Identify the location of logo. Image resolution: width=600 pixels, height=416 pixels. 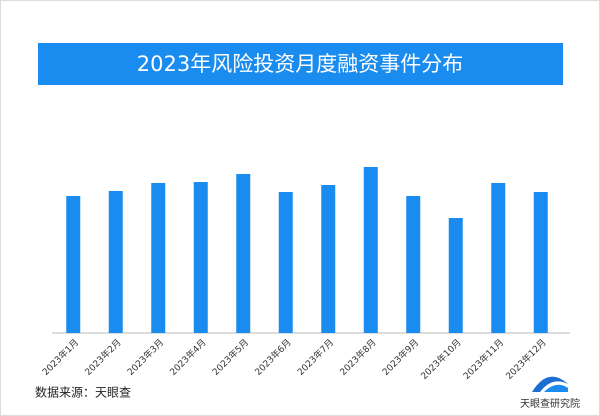
(550, 384).